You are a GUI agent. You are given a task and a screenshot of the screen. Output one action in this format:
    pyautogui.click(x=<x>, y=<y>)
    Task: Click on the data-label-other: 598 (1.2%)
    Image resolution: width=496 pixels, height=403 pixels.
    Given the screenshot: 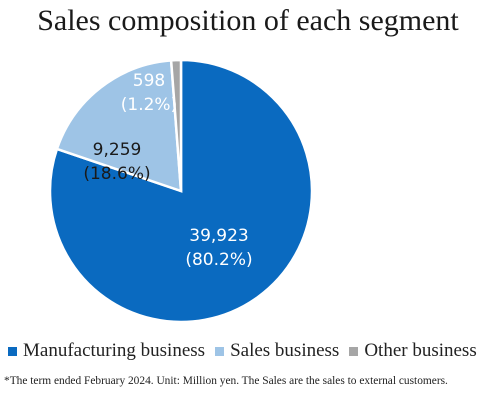 What is the action you would take?
    pyautogui.click(x=149, y=93)
    